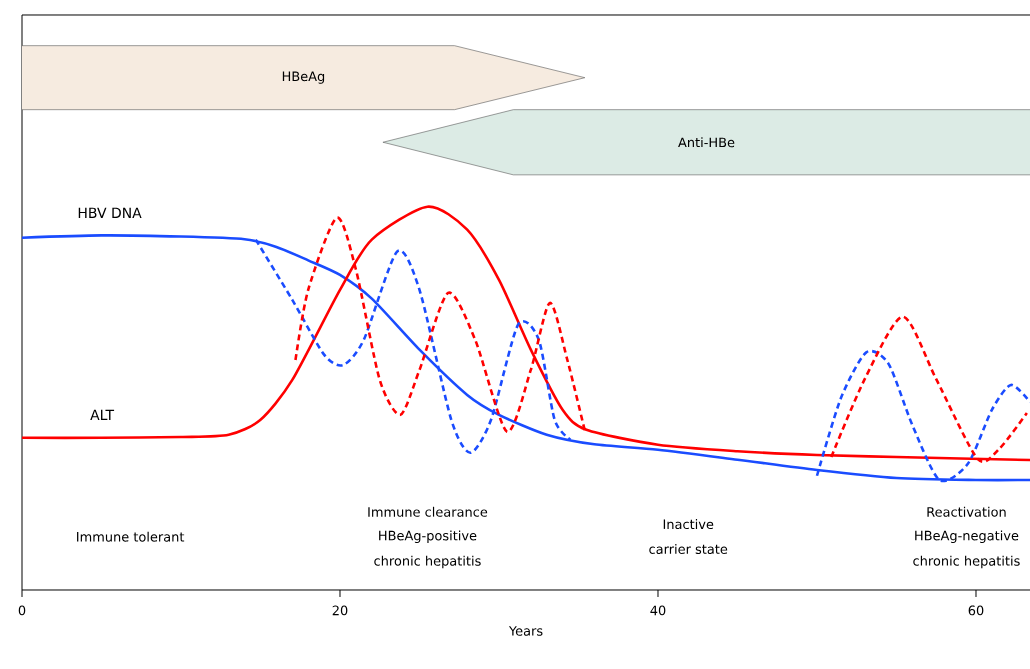 The image size is (1030, 669). Describe the element at coordinates (688, 548) in the screenshot. I see `annotation: carrier state` at that location.